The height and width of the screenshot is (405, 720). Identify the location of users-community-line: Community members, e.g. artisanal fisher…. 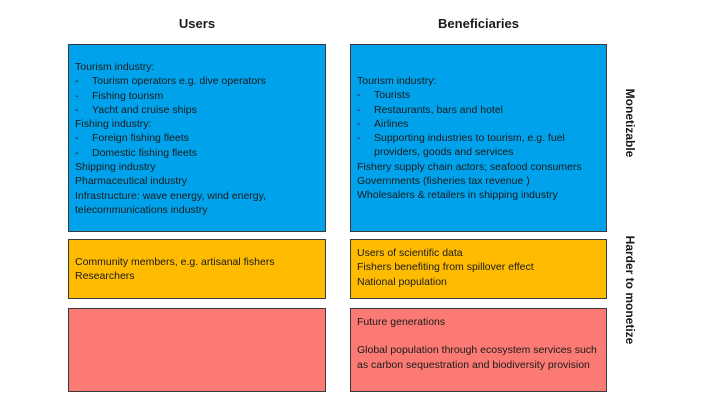
(175, 262).